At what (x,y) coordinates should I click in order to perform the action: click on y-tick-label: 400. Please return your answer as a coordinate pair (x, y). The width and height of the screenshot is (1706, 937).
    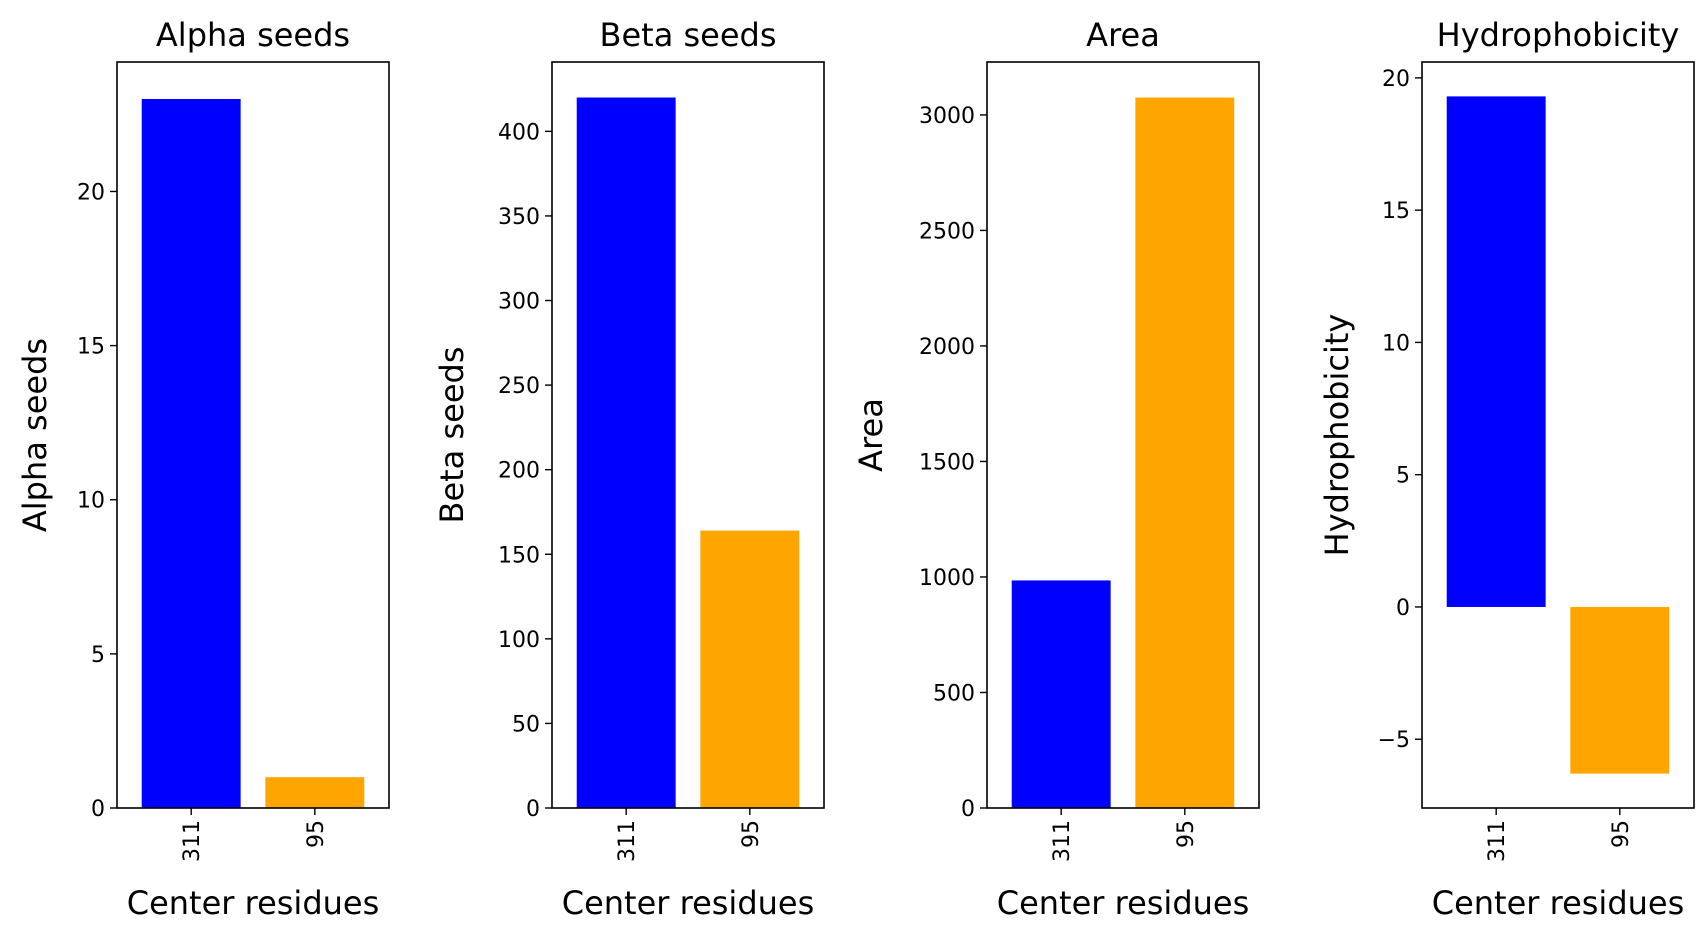
    Looking at the image, I should click on (519, 132).